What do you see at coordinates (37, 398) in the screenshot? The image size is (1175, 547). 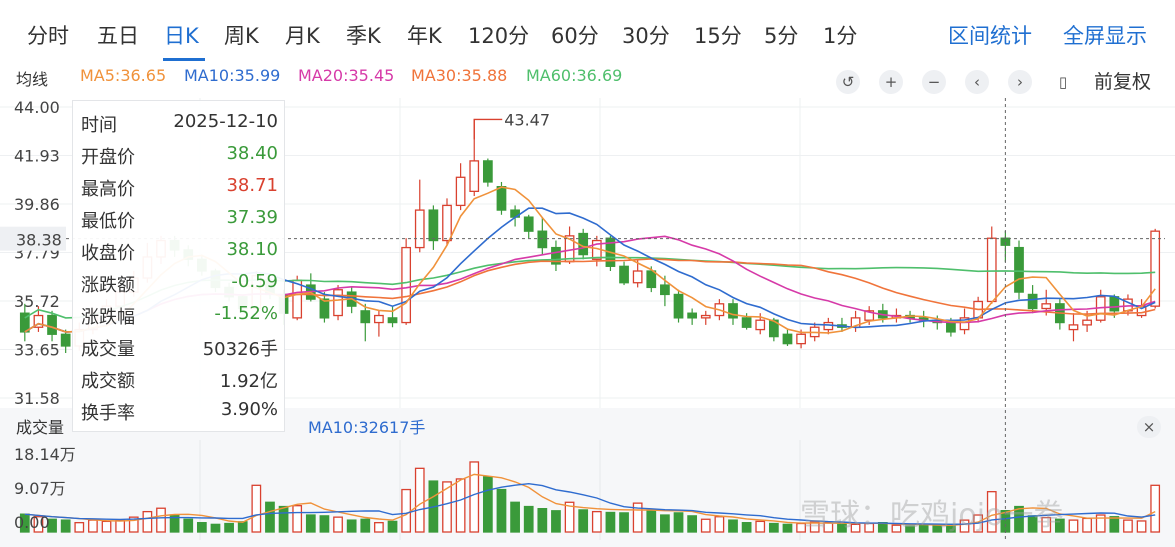 I see `price-tick-label: 31.58` at bounding box center [37, 398].